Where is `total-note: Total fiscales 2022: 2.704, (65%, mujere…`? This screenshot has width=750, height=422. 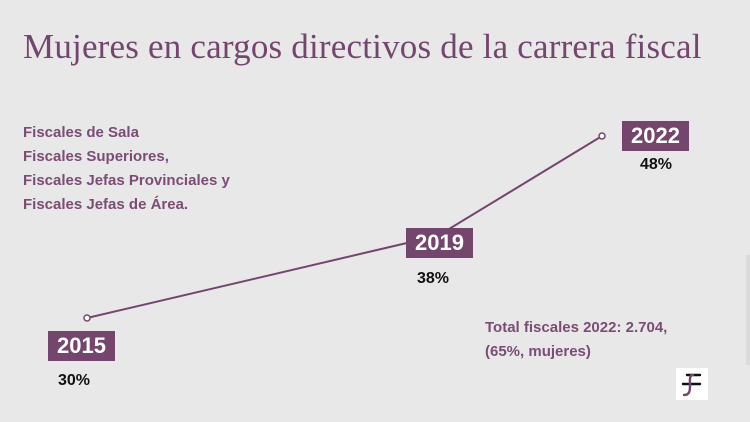
total-note: Total fiscales 2022: 2.704, (65%, mujere… is located at coordinates (576, 340).